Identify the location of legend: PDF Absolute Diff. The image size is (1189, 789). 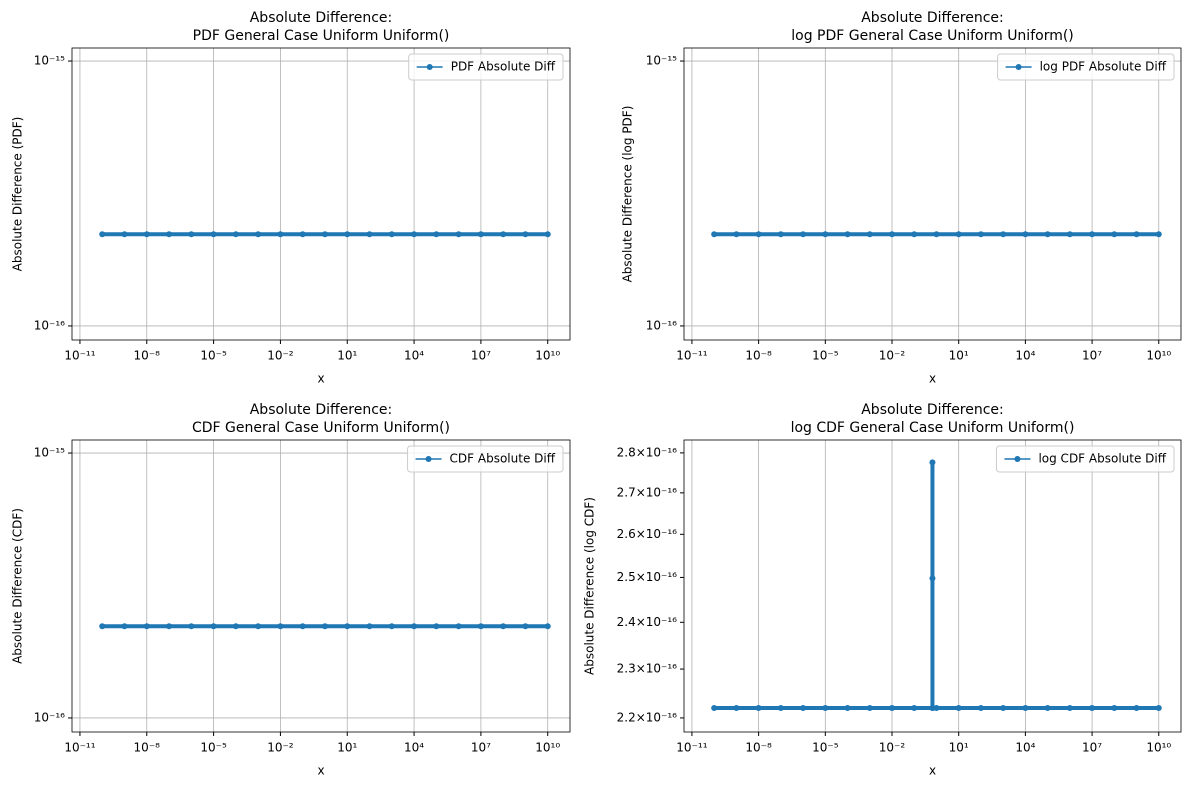
(486, 67).